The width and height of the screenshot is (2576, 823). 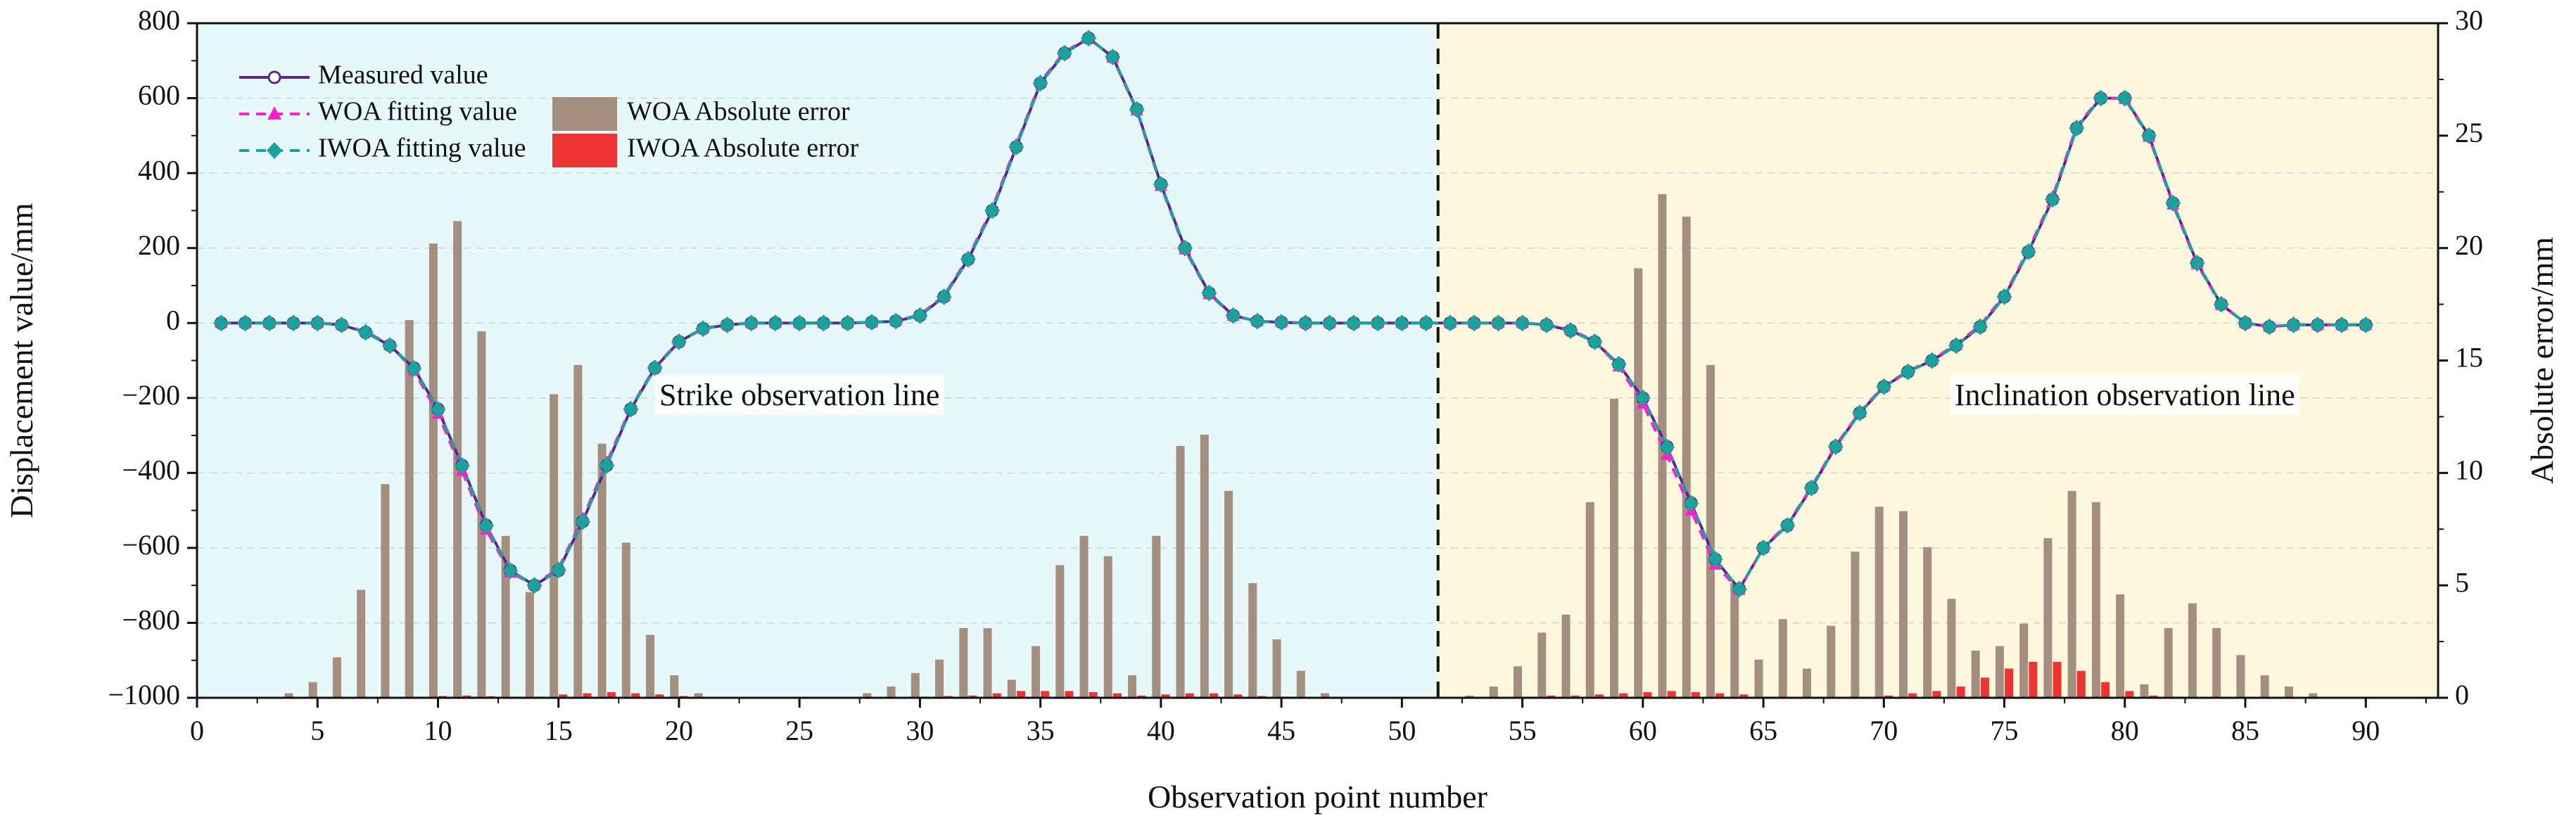 What do you see at coordinates (173, 320) in the screenshot?
I see `y-left-tick-label: 0` at bounding box center [173, 320].